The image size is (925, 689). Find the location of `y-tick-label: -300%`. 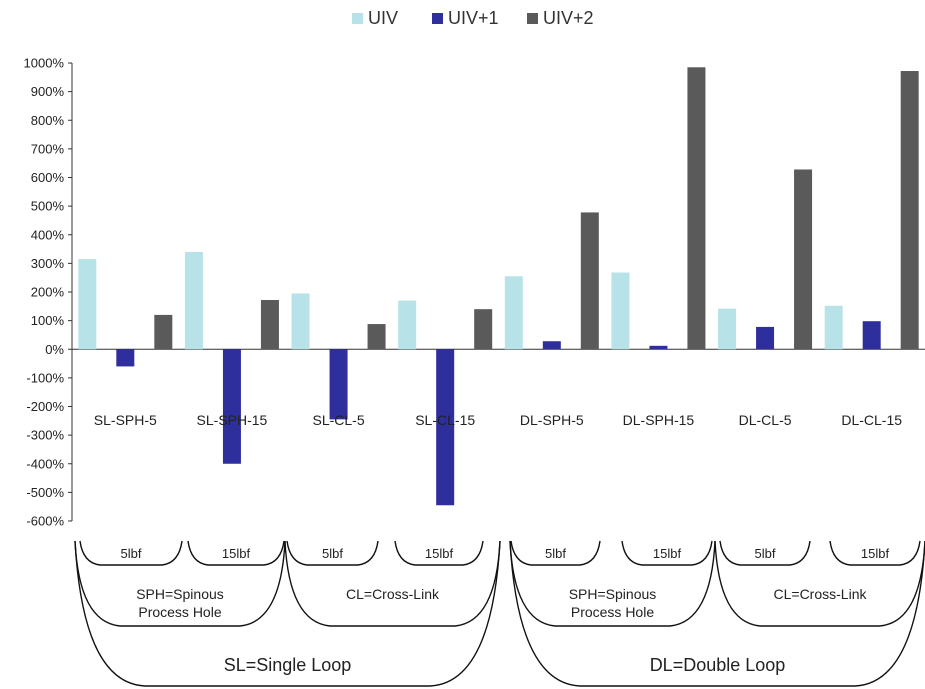

y-tick-label: -300% is located at coordinates (45, 435).